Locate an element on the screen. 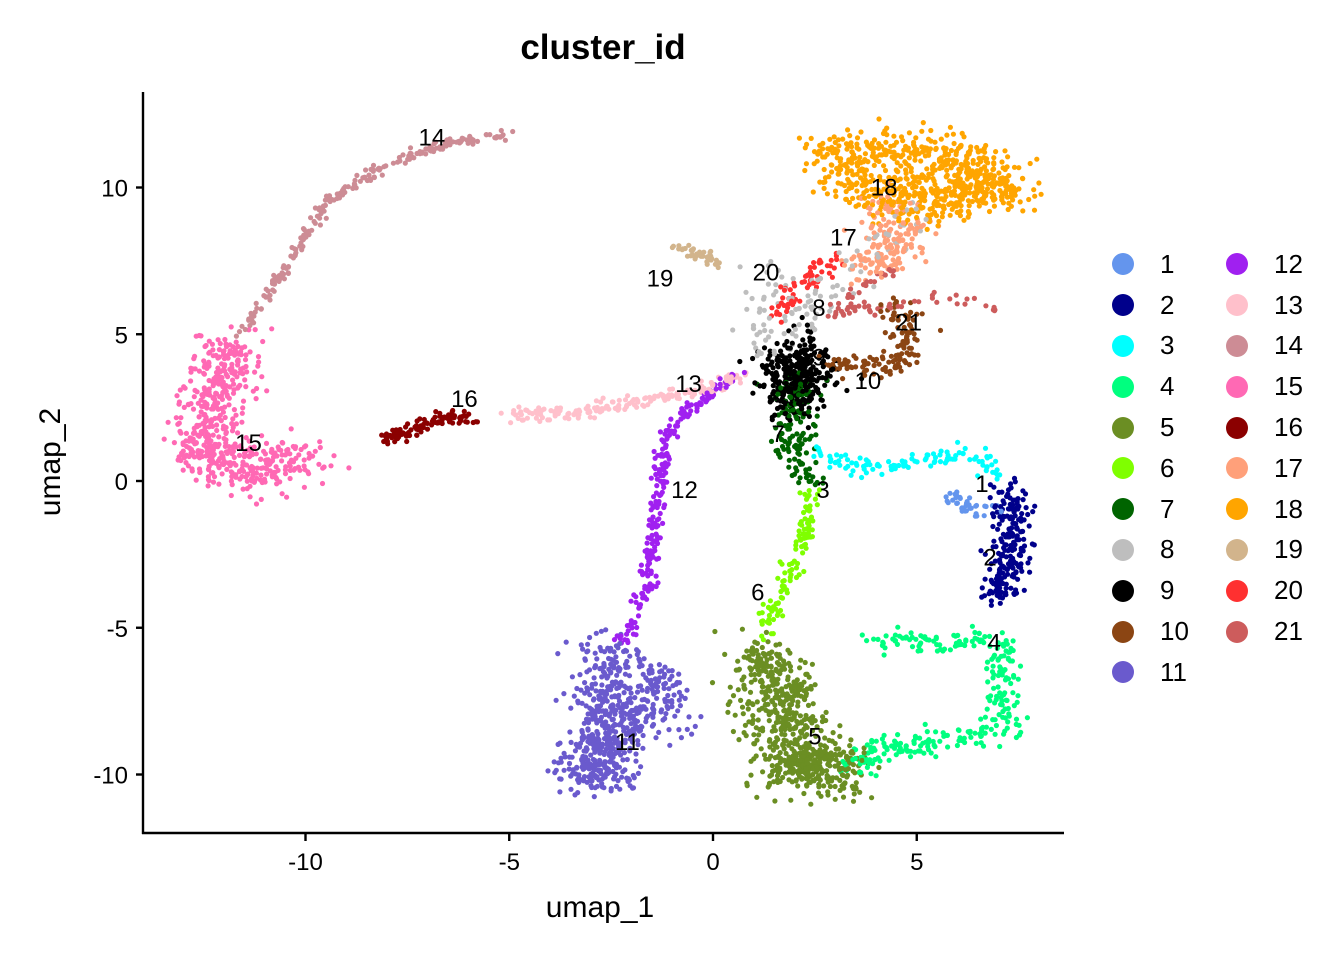 This screenshot has width=1344, height=960. legend-item: 10 is located at coordinates (1165, 631).